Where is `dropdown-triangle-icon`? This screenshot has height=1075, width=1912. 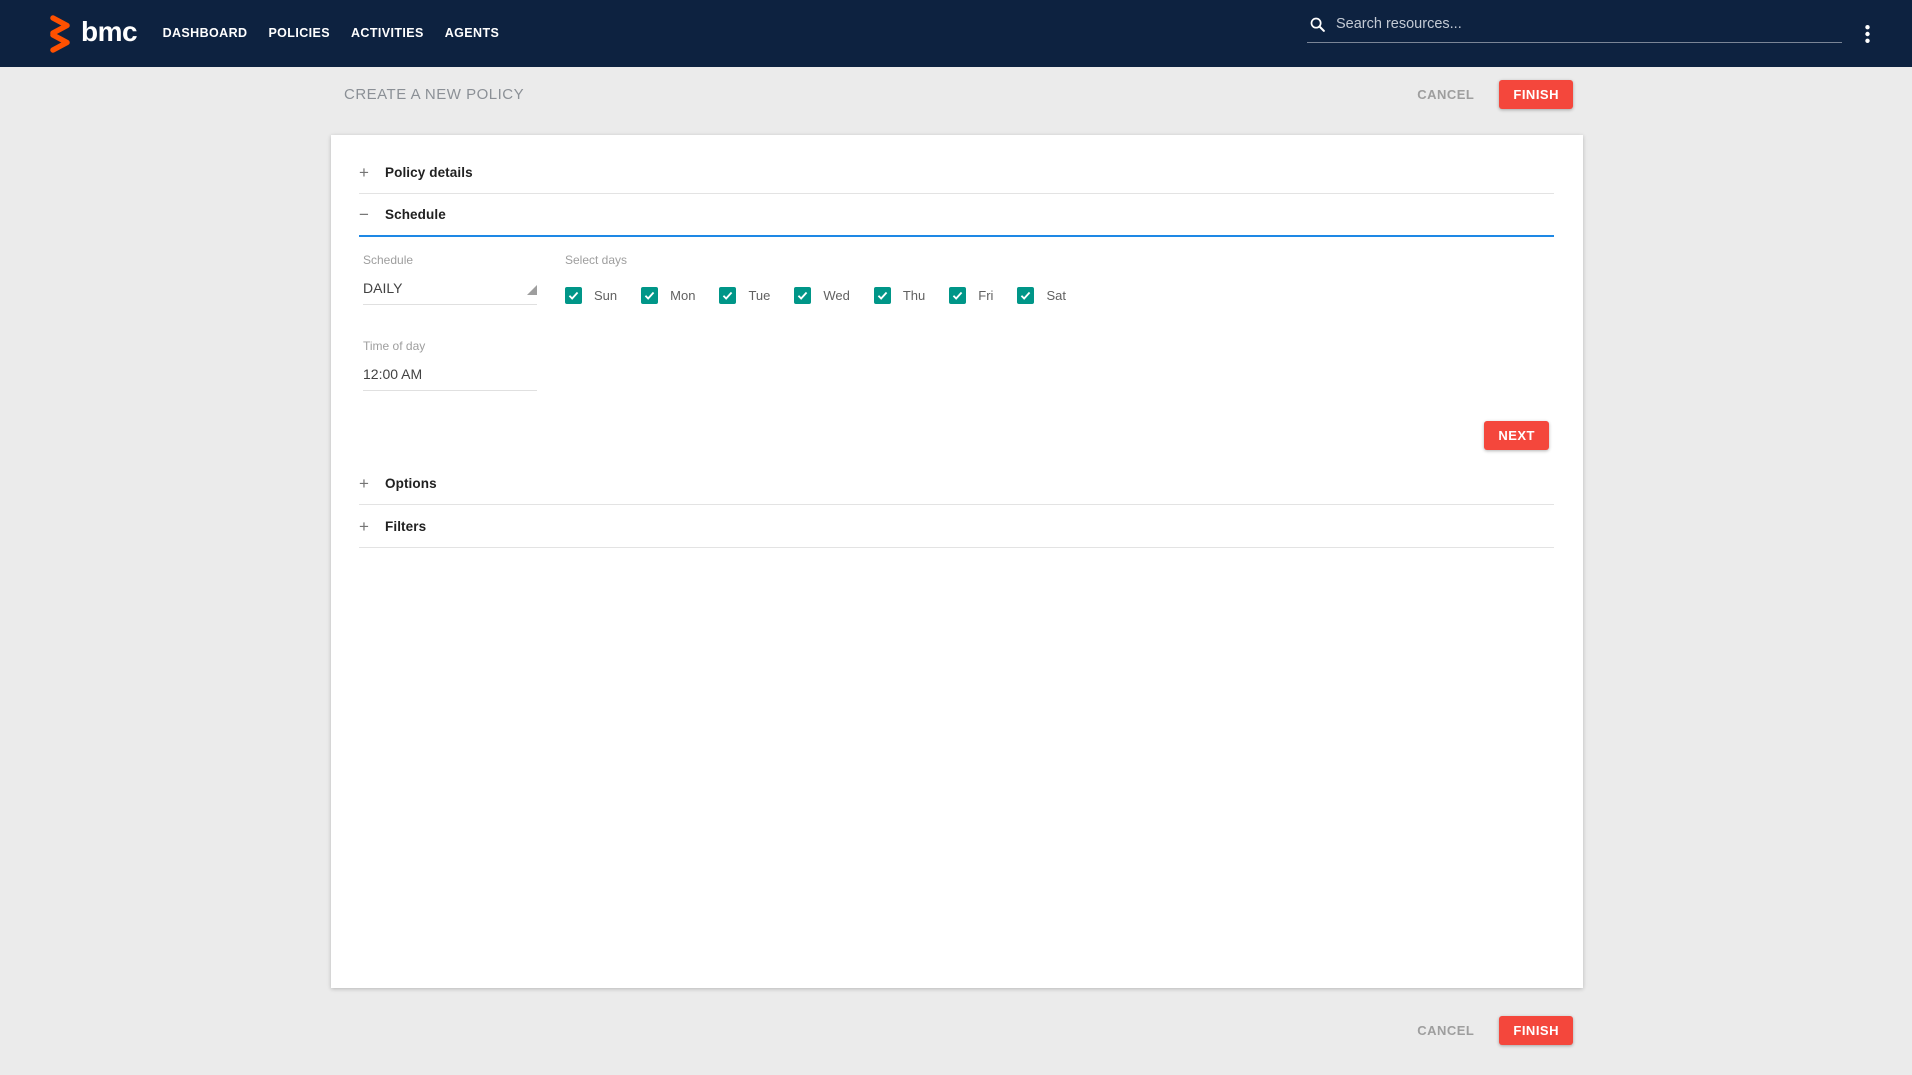
dropdown-triangle-icon is located at coordinates (532, 290).